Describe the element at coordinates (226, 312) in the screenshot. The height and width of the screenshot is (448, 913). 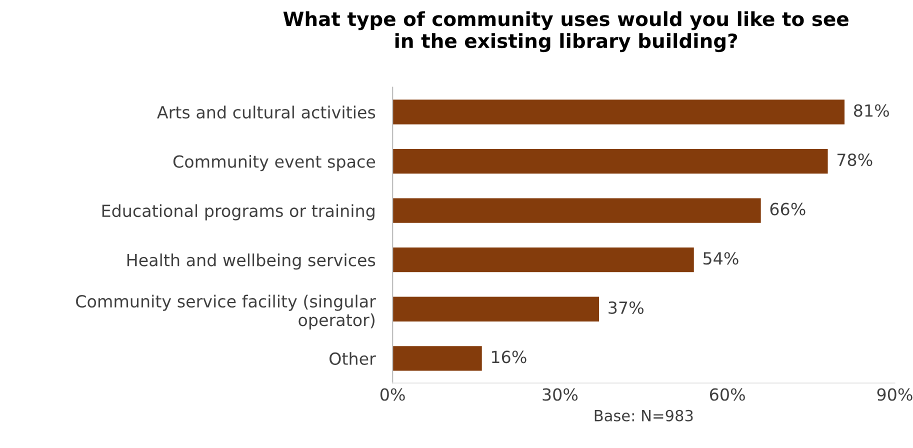
I see `y-tick-label: Community service facility (singular operator)` at that location.